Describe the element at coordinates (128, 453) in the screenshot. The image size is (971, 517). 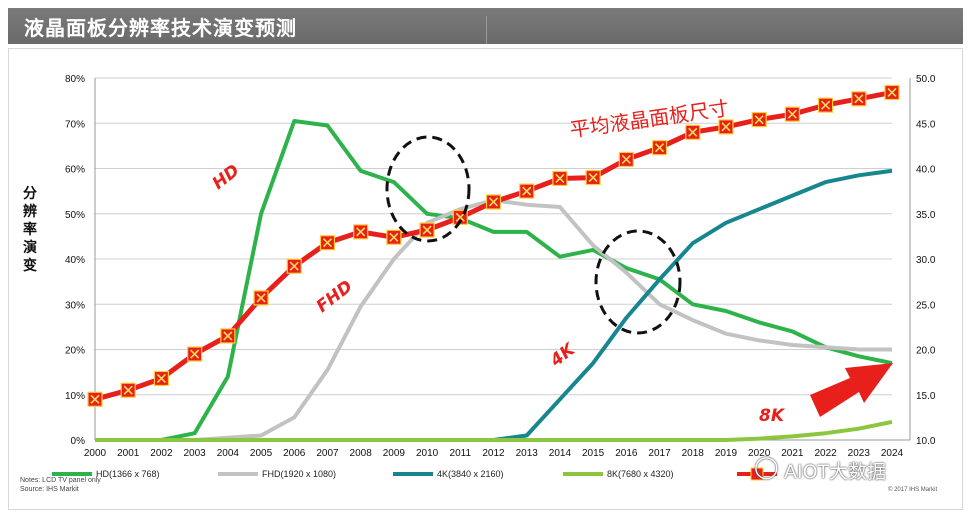
I see `x-tick-label: 2001` at that location.